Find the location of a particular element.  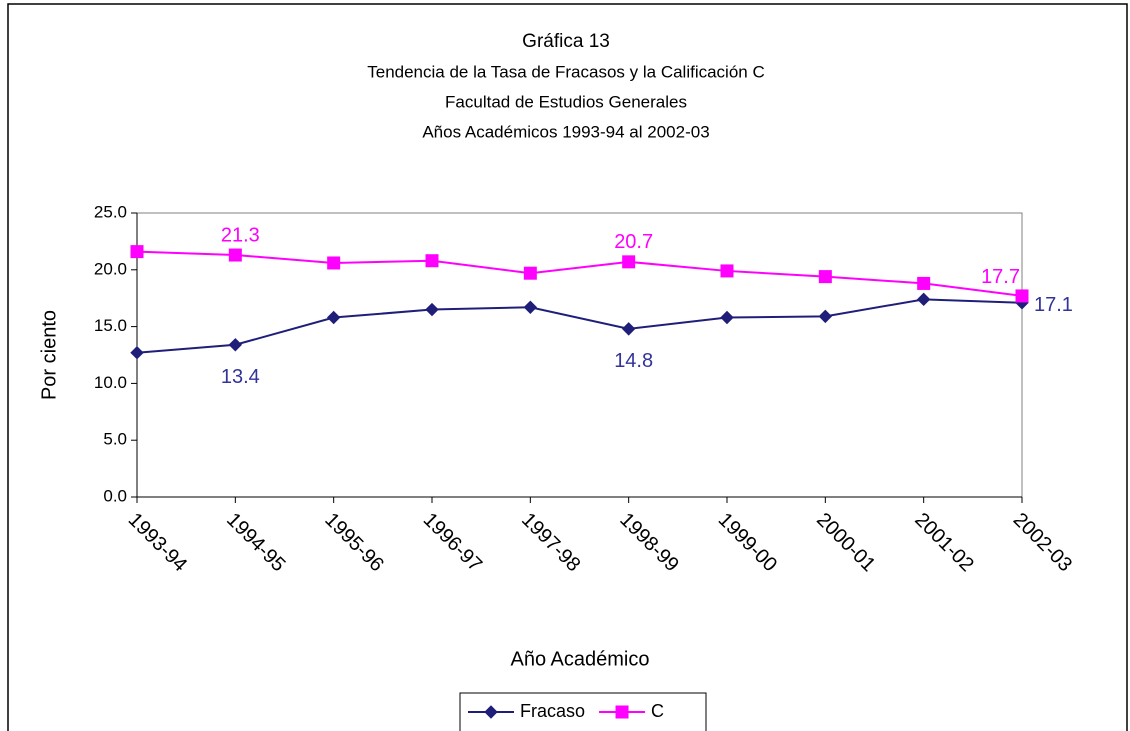

chart-subtitle: Facultad de Estudios Generales is located at coordinates (566, 101).